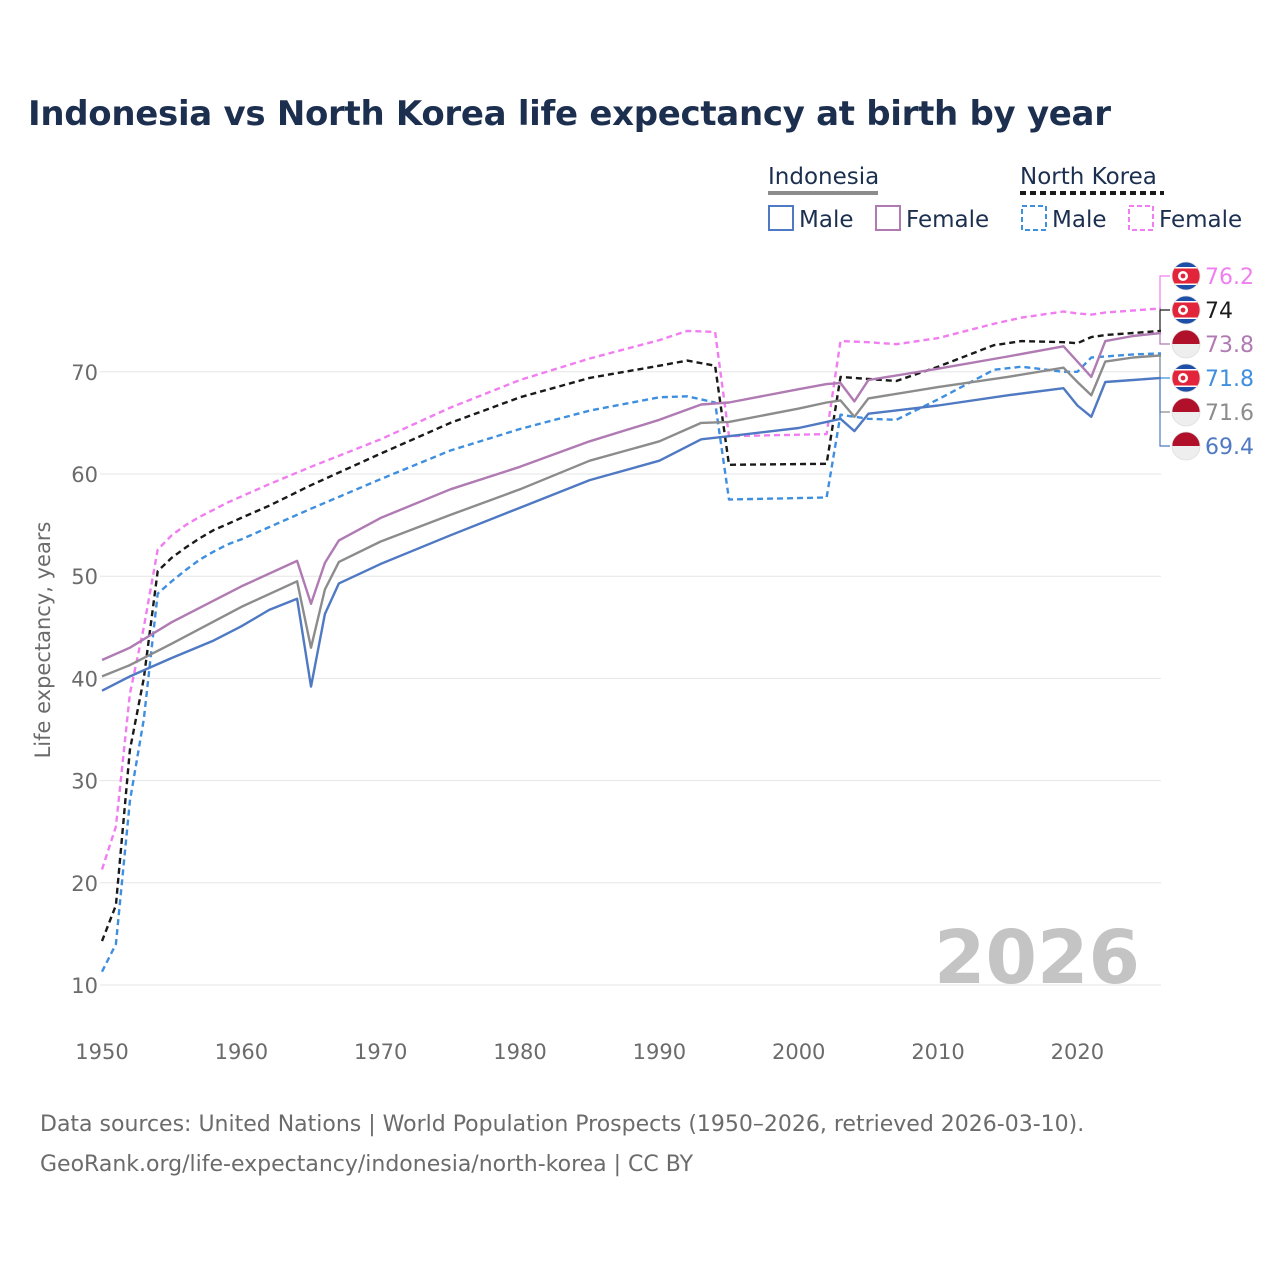  What do you see at coordinates (781, 218) in the screenshot?
I see `legend-indonesia-male-swatch` at bounding box center [781, 218].